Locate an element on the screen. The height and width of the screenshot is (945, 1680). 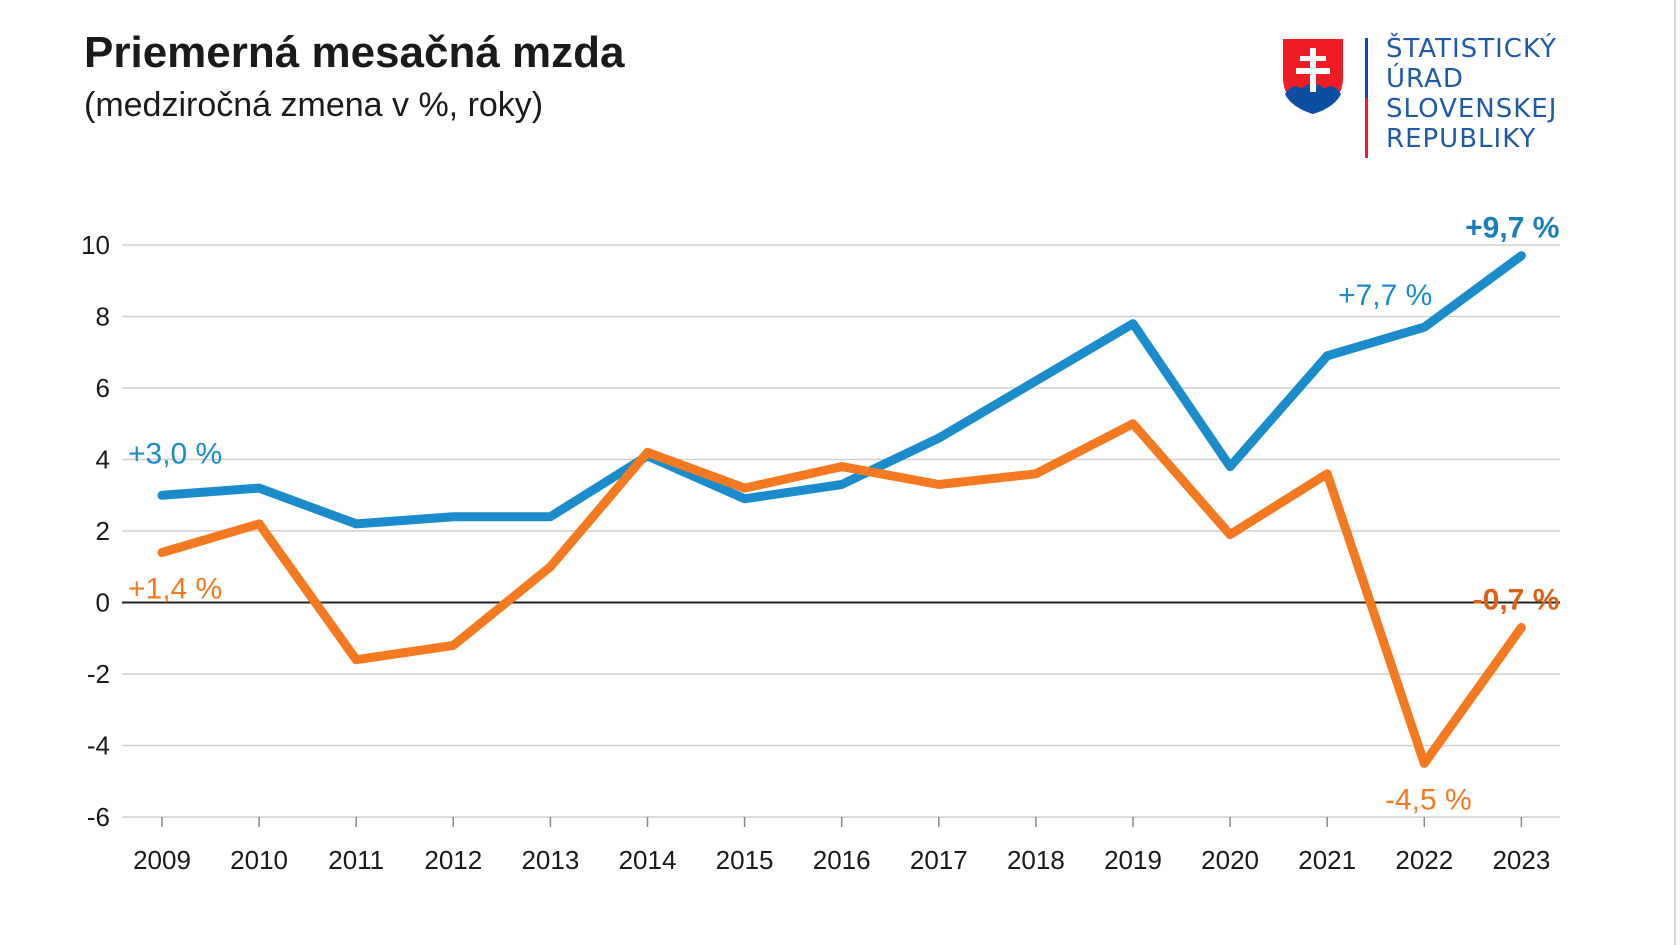
frame-edge is located at coordinates (1675, 472).